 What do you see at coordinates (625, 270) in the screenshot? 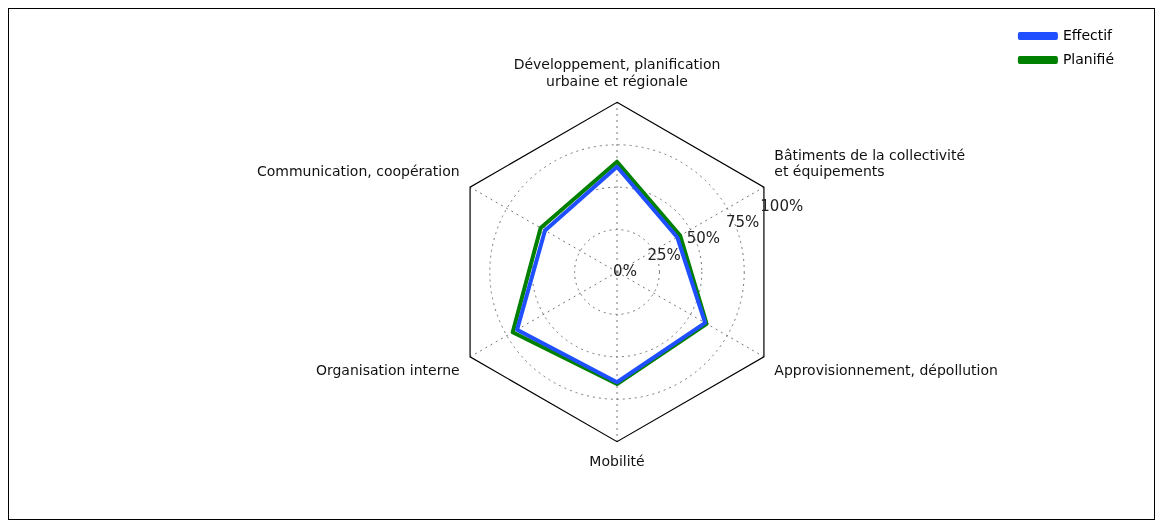
I see `y-tick-label: 0%` at bounding box center [625, 270].